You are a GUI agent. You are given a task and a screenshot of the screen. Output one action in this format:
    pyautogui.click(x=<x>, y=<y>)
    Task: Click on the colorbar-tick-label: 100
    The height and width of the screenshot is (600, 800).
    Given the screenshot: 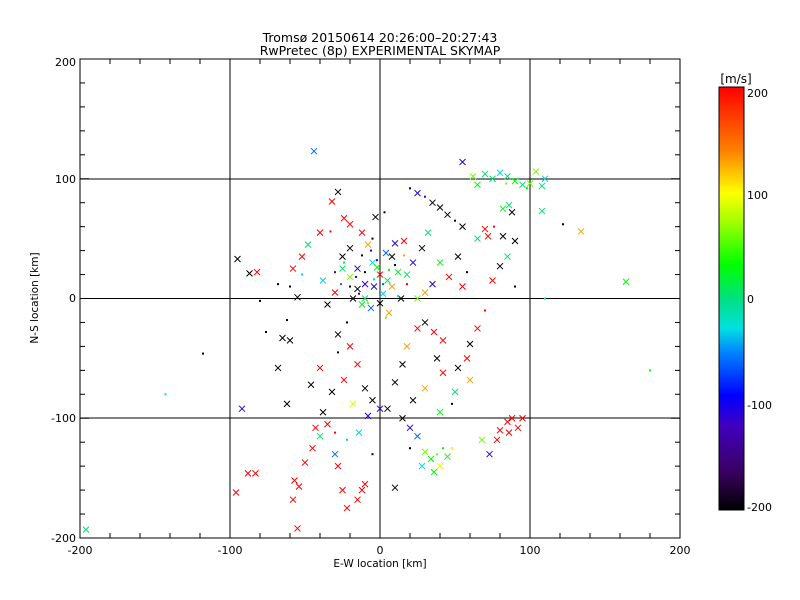 What is the action you would take?
    pyautogui.click(x=757, y=195)
    